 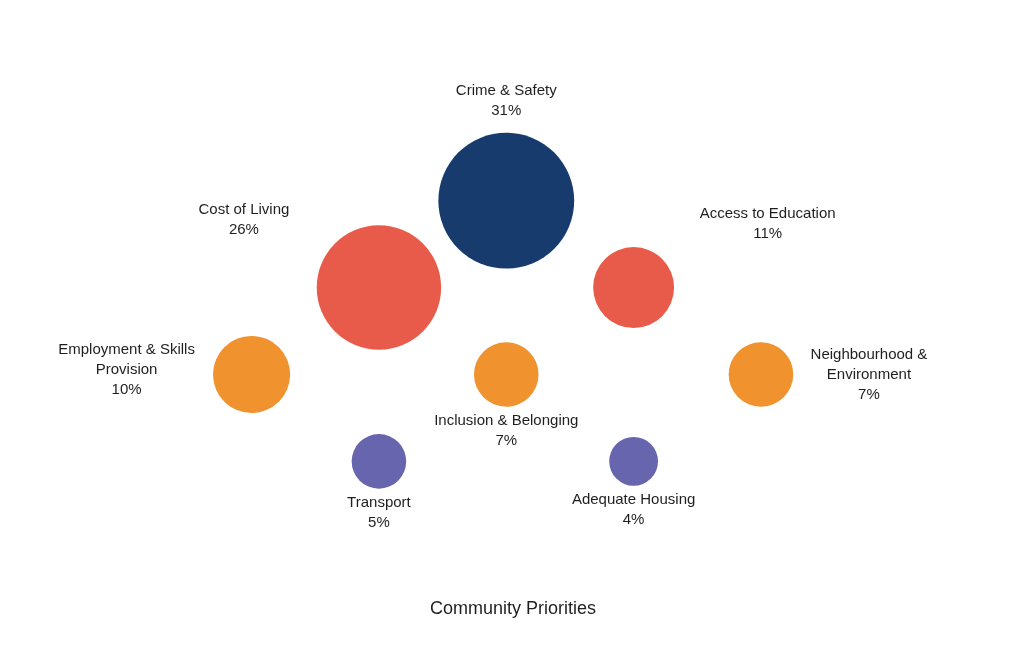 I want to click on category-label: Employment & Skills Provision, so click(x=126, y=358).